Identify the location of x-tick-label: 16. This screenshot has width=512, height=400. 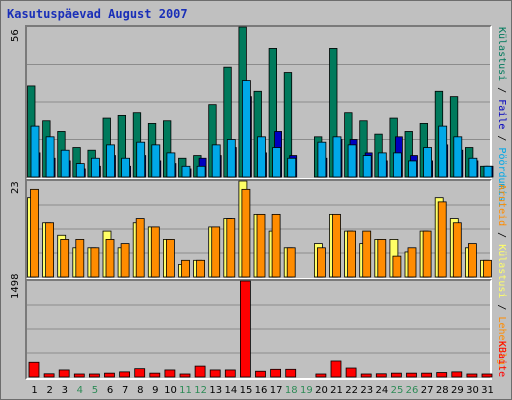
(261, 390).